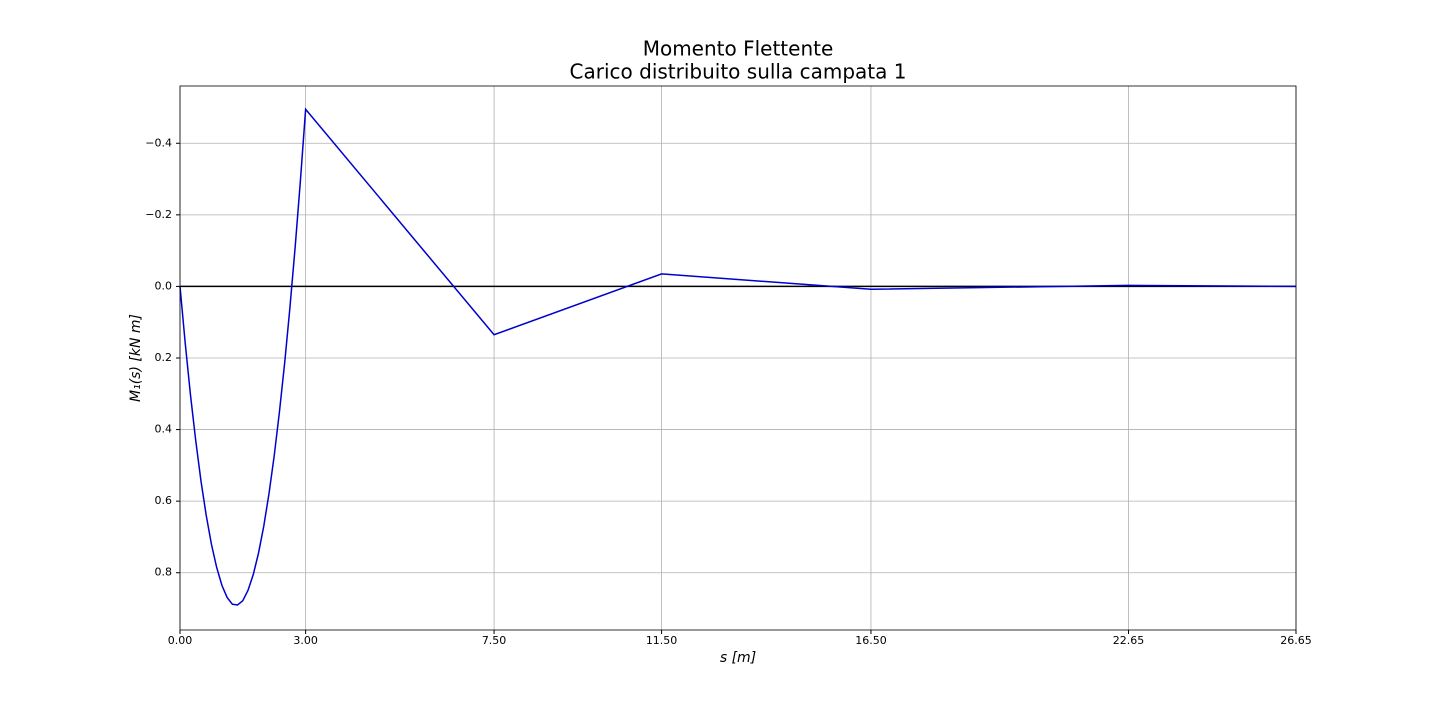 The image size is (1440, 720). Describe the element at coordinates (164, 285) in the screenshot. I see `y-tick-label: 0.0` at that location.